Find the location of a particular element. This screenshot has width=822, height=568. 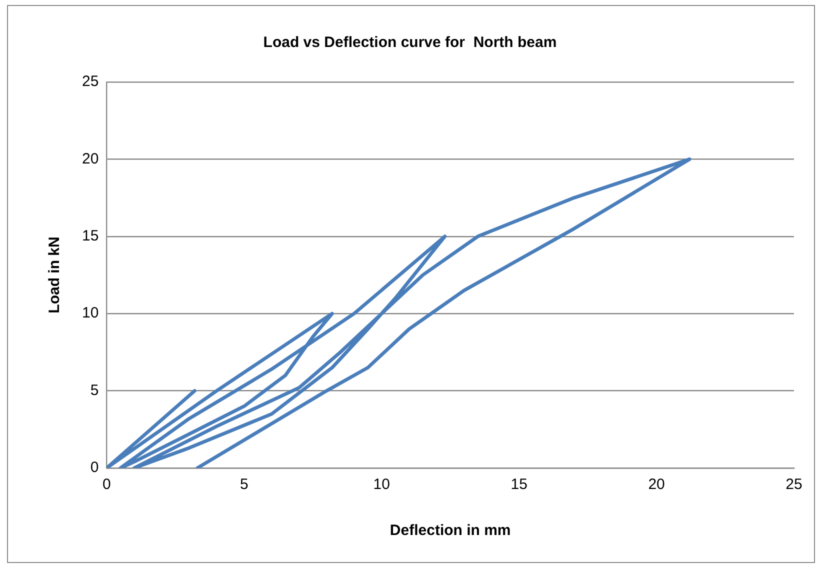

x-tick-label: 25 is located at coordinates (794, 485).